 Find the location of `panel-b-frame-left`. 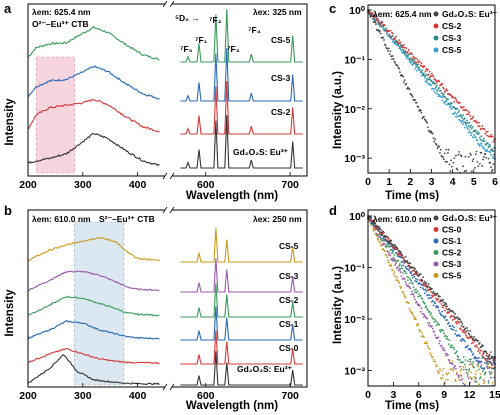

panel-b-frame-left is located at coordinates (96, 298).